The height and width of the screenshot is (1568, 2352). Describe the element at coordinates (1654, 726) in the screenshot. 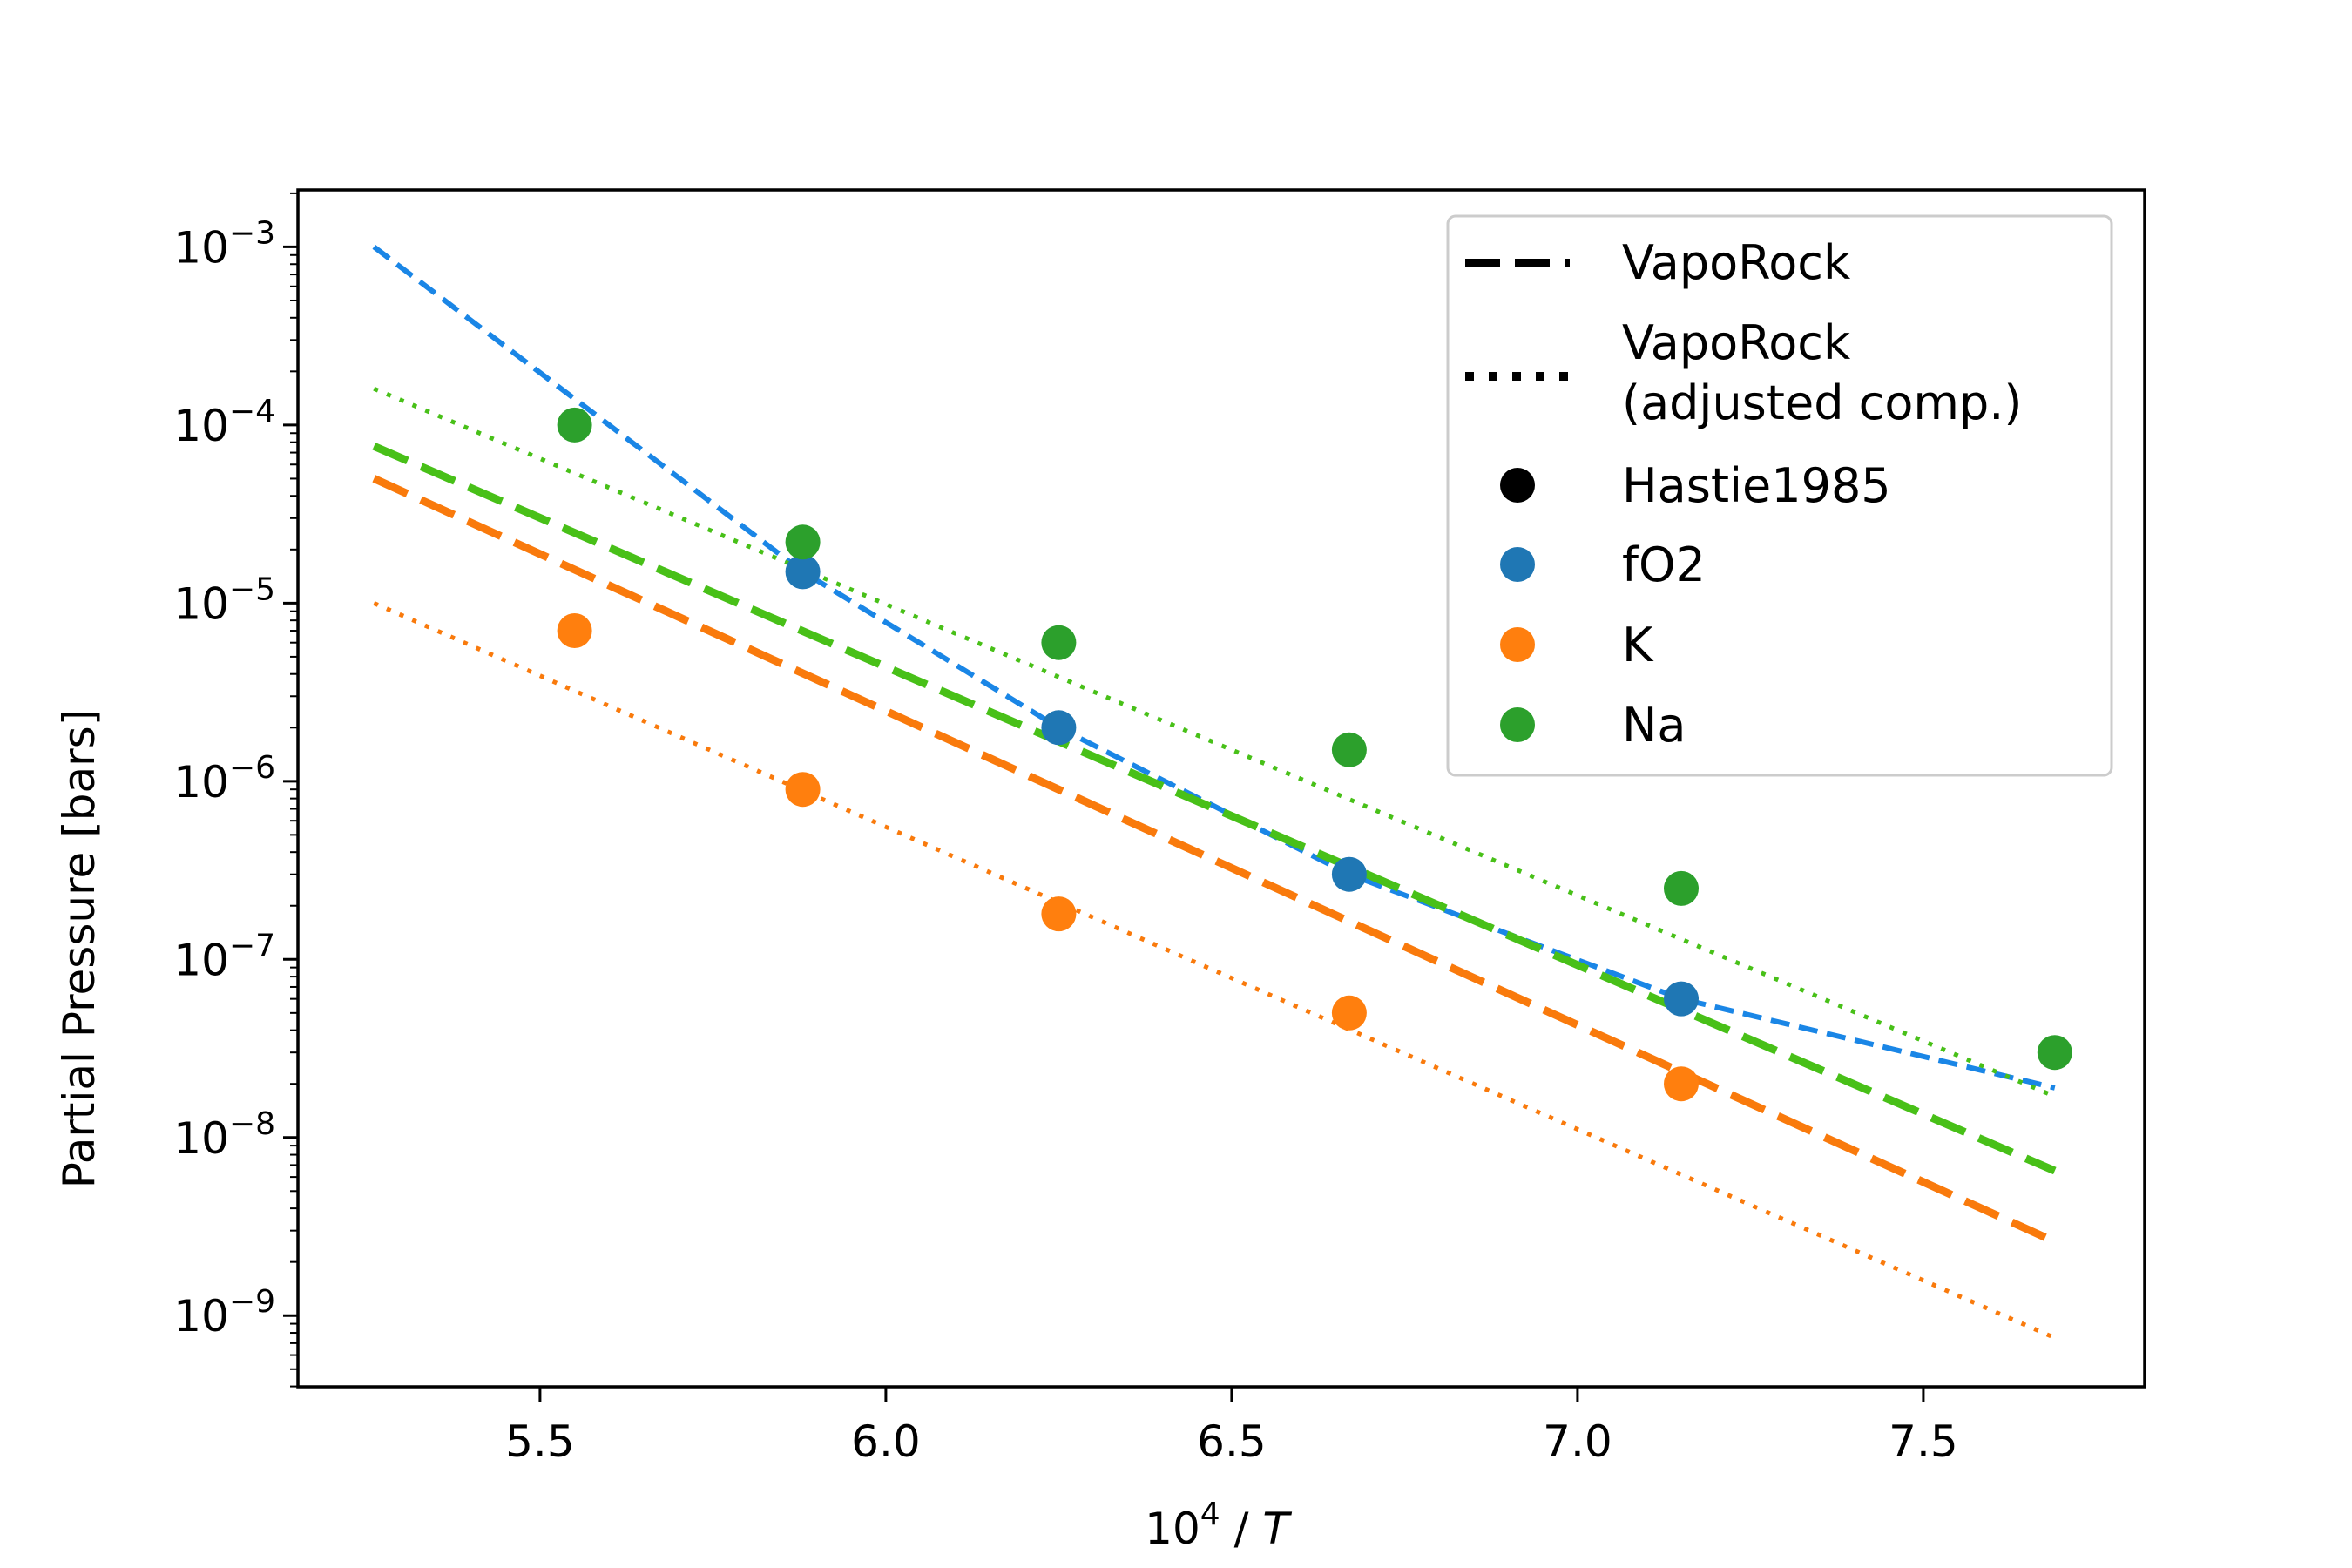

I see `legend-label-na: Na` at that location.